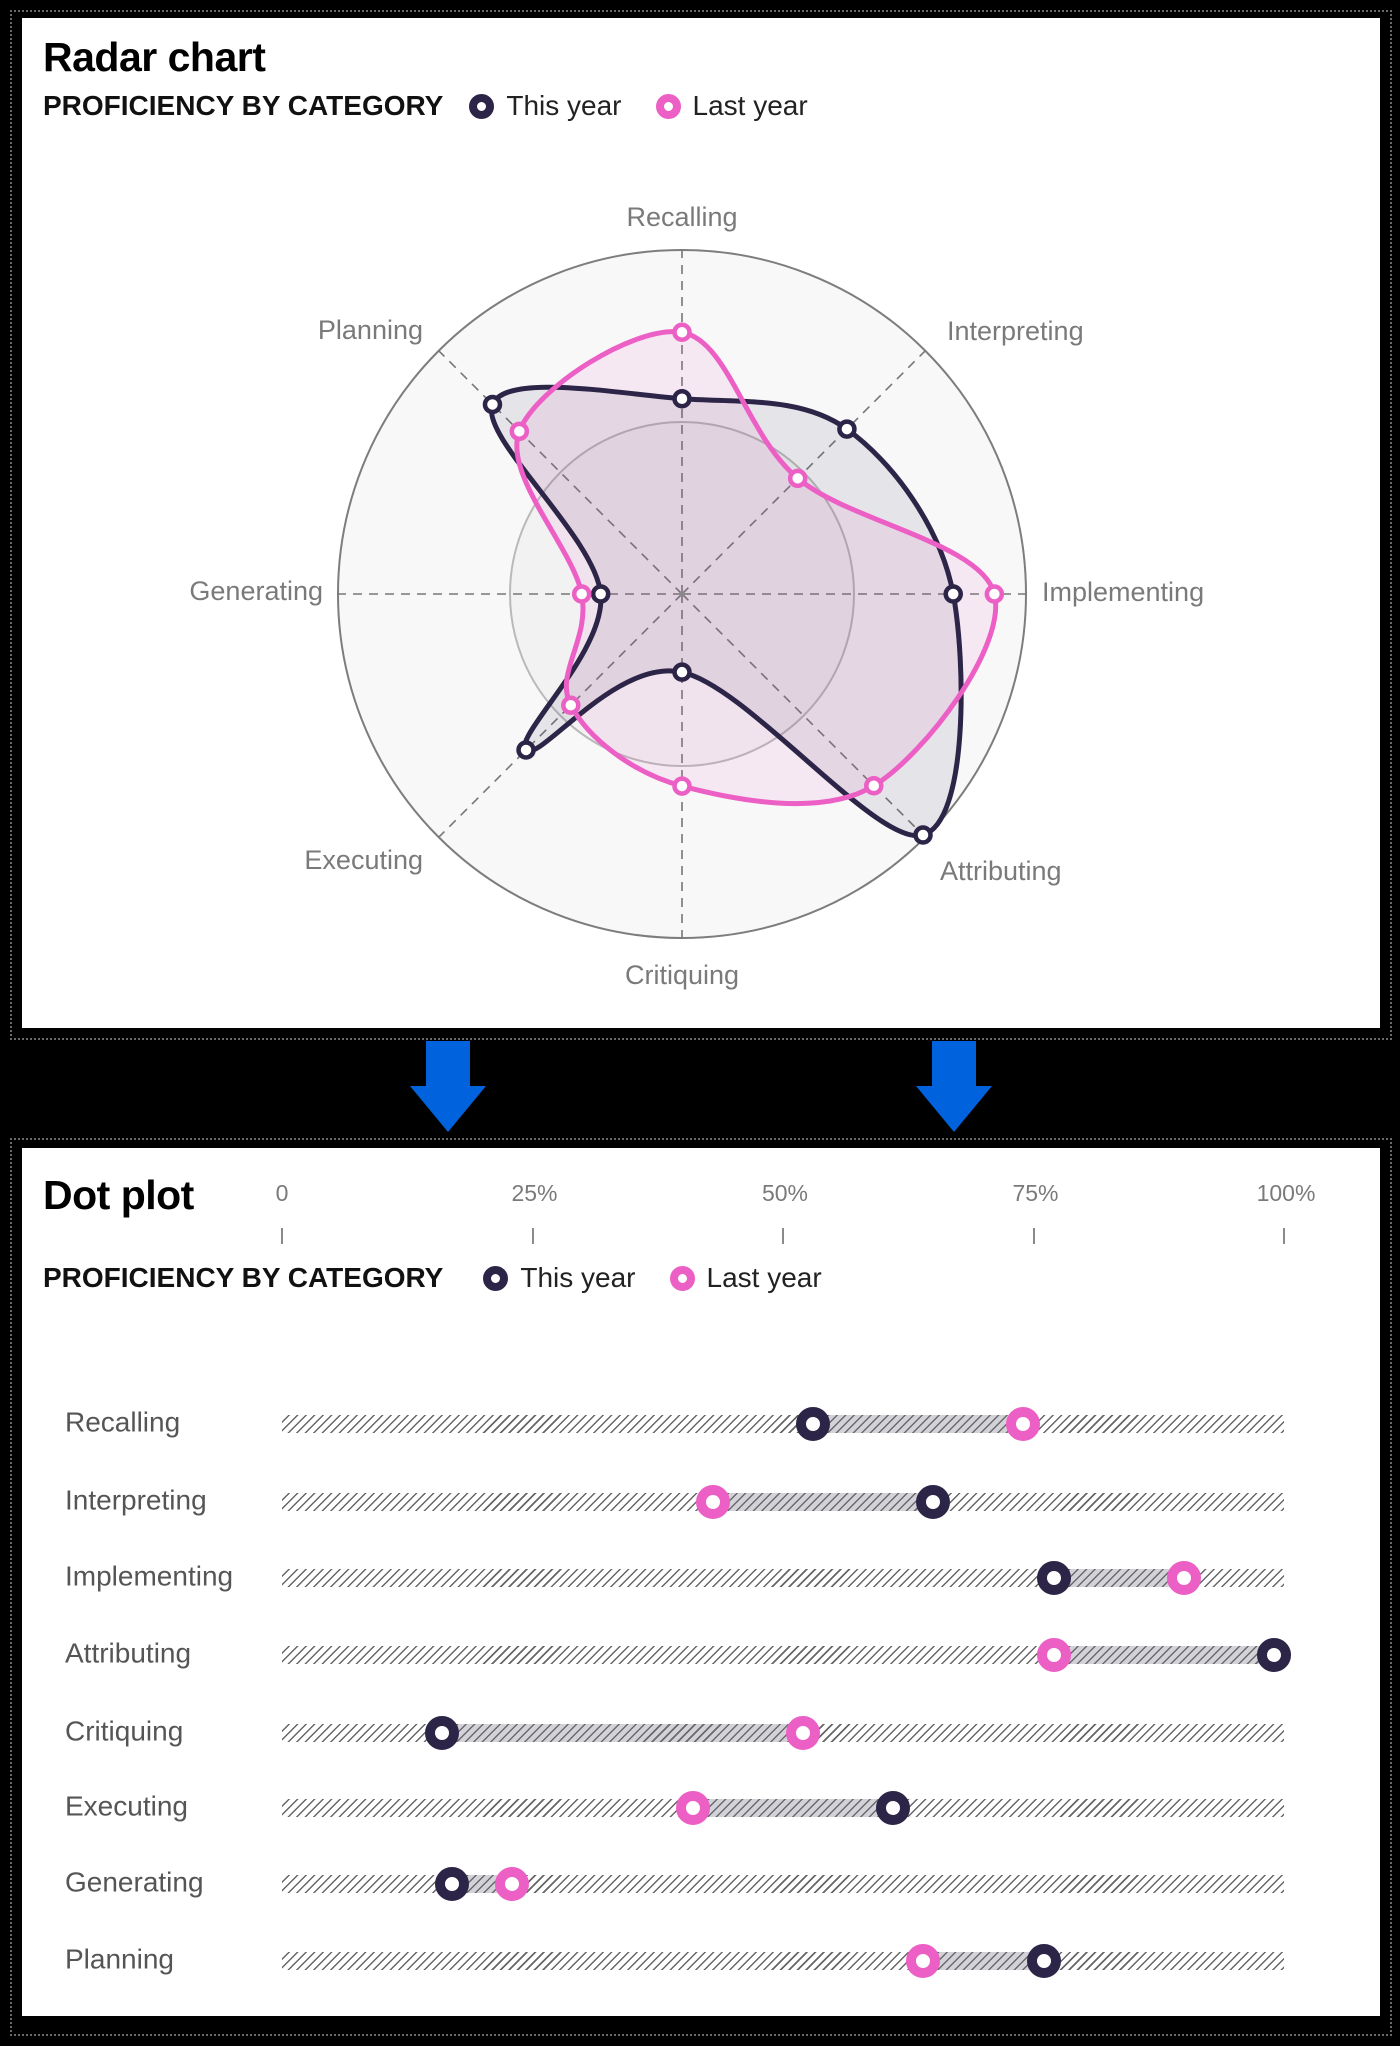 The height and width of the screenshot is (2046, 1400). What do you see at coordinates (682, 975) in the screenshot?
I see `radar-axis-label-critiquing: Critiquing` at bounding box center [682, 975].